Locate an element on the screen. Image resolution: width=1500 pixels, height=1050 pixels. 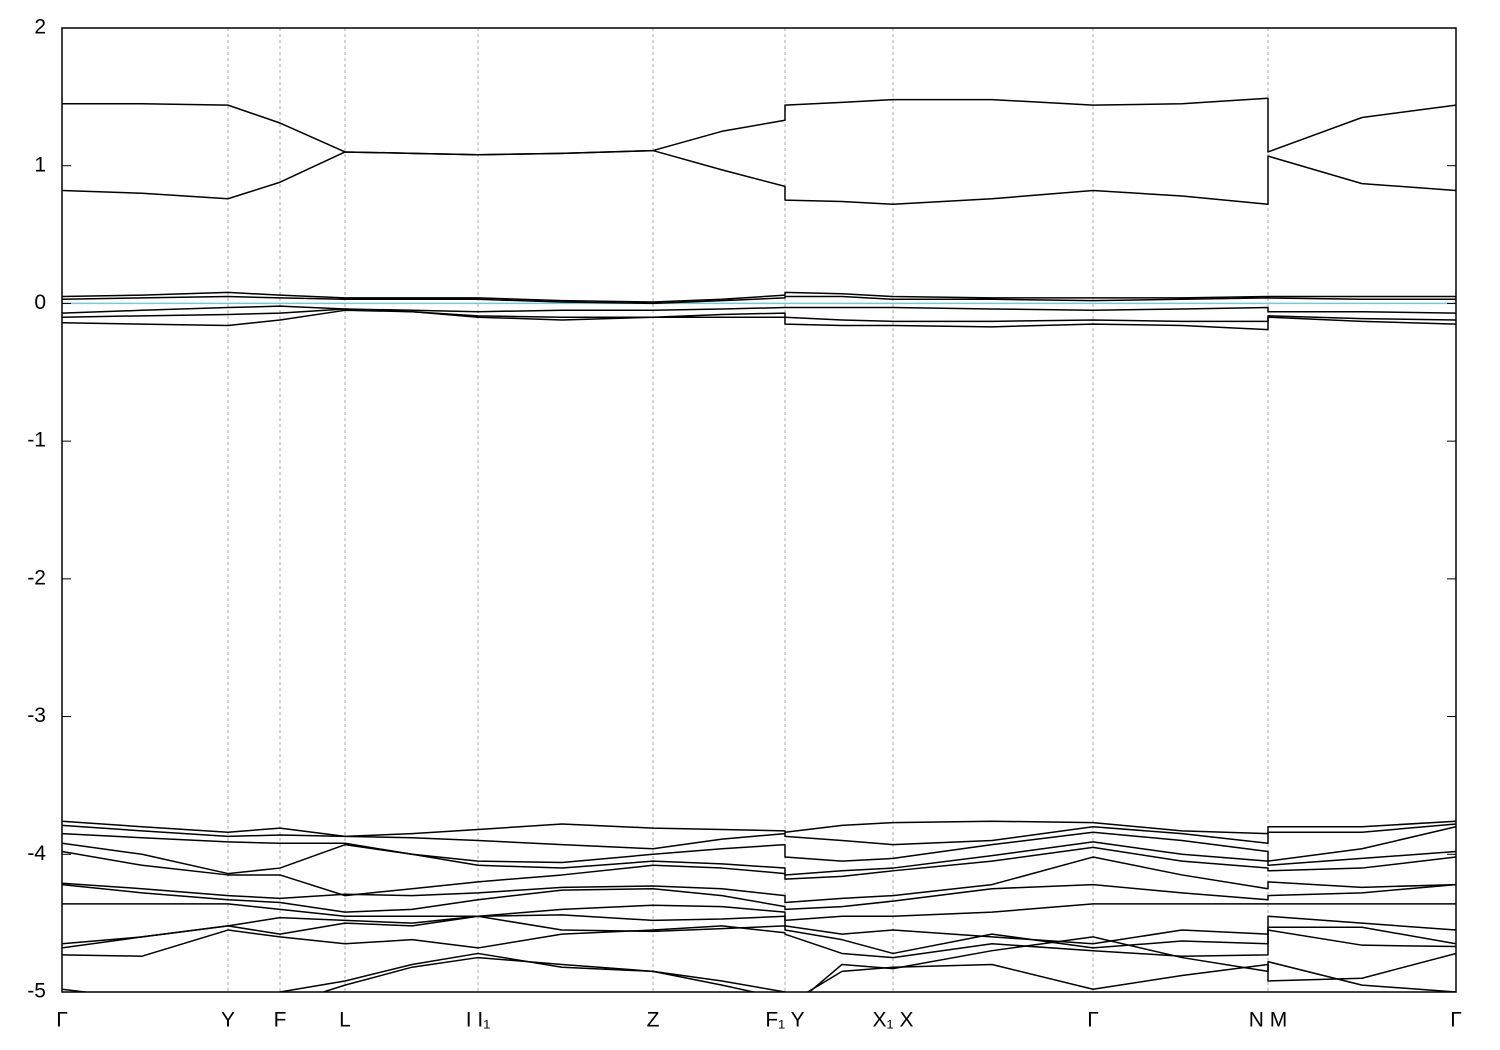
y-tick-label: 1 is located at coordinates (40, 164).